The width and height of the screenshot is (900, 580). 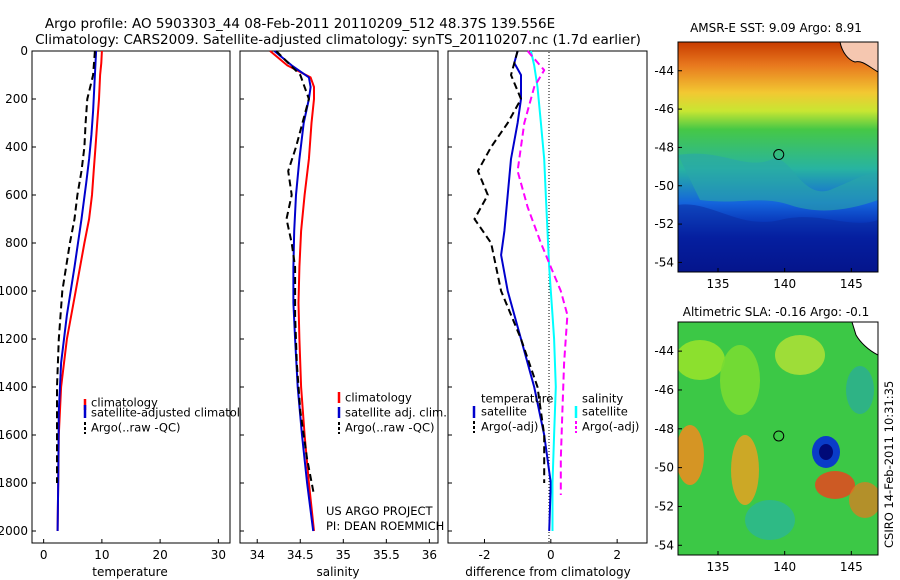 What do you see at coordinates (24, 51) in the screenshot?
I see `y-tick-label: 0` at bounding box center [24, 51].